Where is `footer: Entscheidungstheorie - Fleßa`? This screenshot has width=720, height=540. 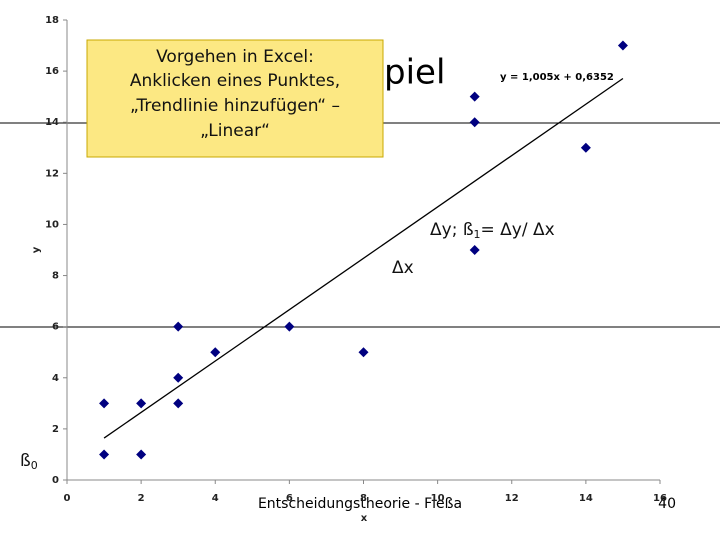 footer: Entscheidungstheorie - Fleßa is located at coordinates (360, 504).